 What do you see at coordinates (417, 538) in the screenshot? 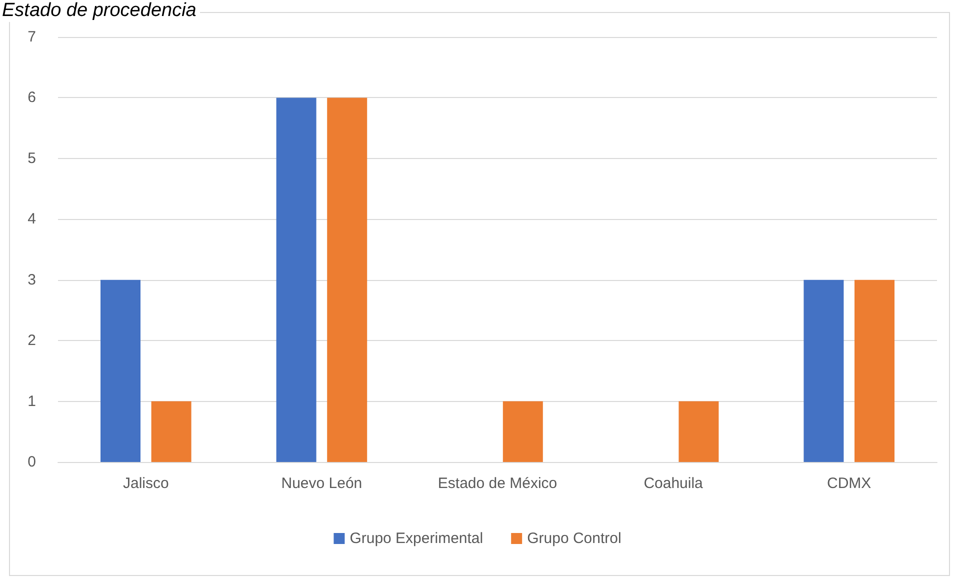
I see `legend-label: Grupo Experimental` at bounding box center [417, 538].